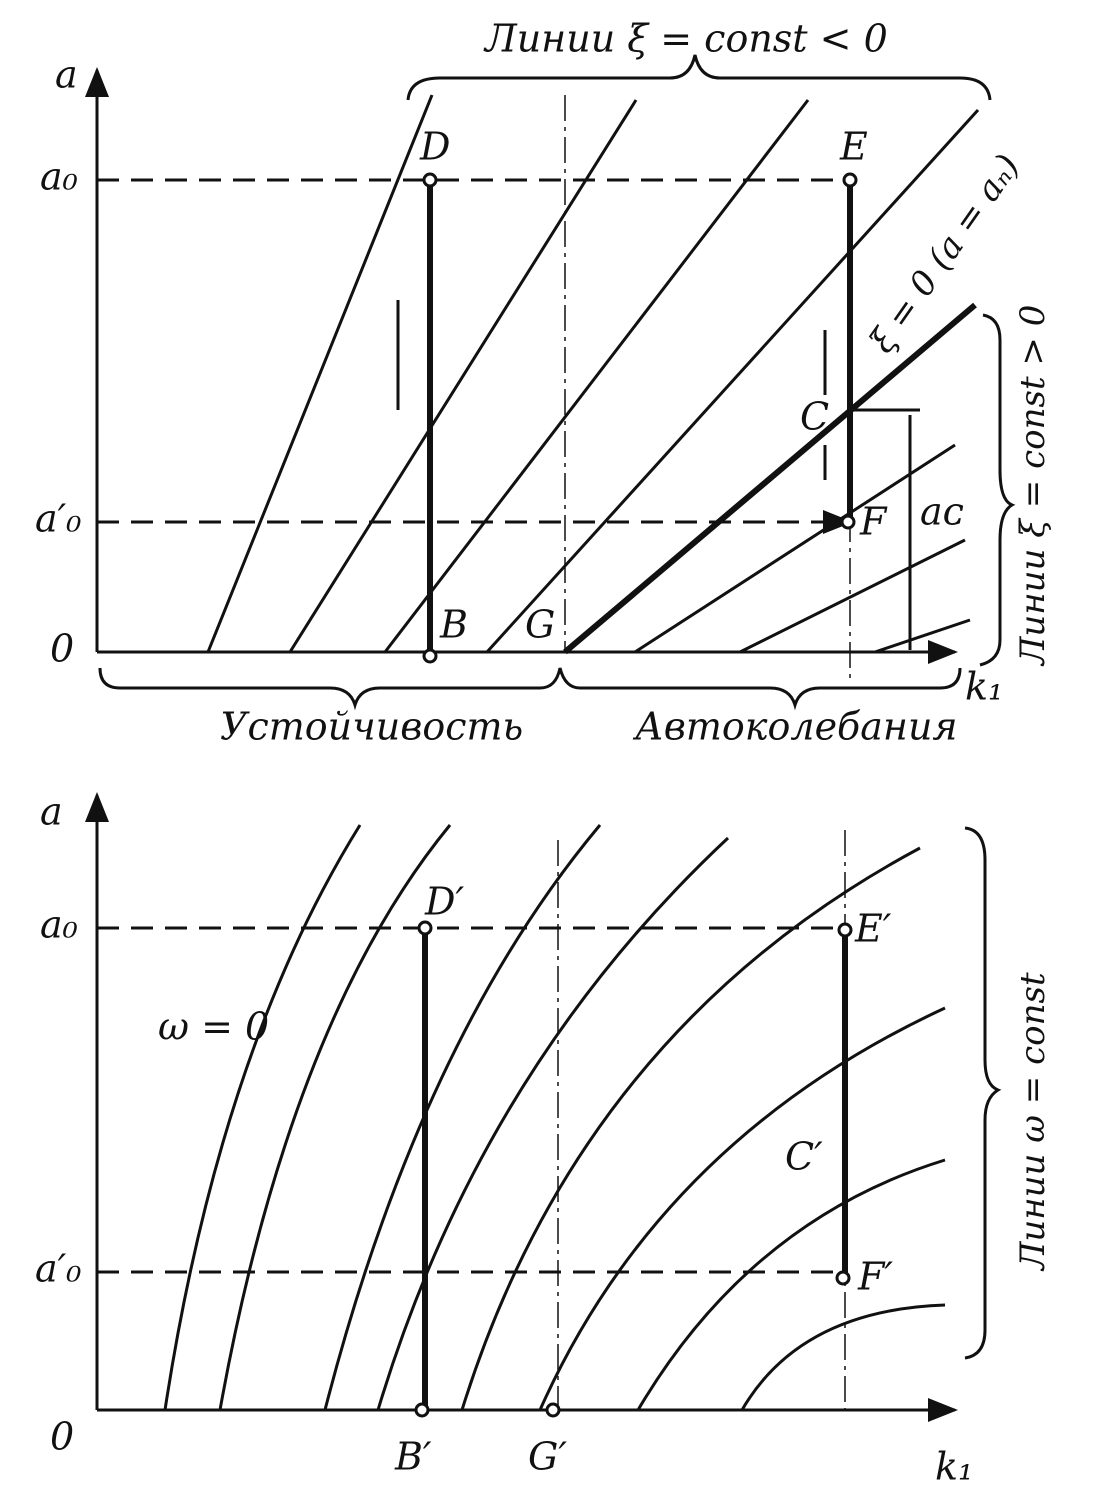 The height and width of the screenshot is (1498, 1101). I want to click on point-label: F′, so click(875, 1277).